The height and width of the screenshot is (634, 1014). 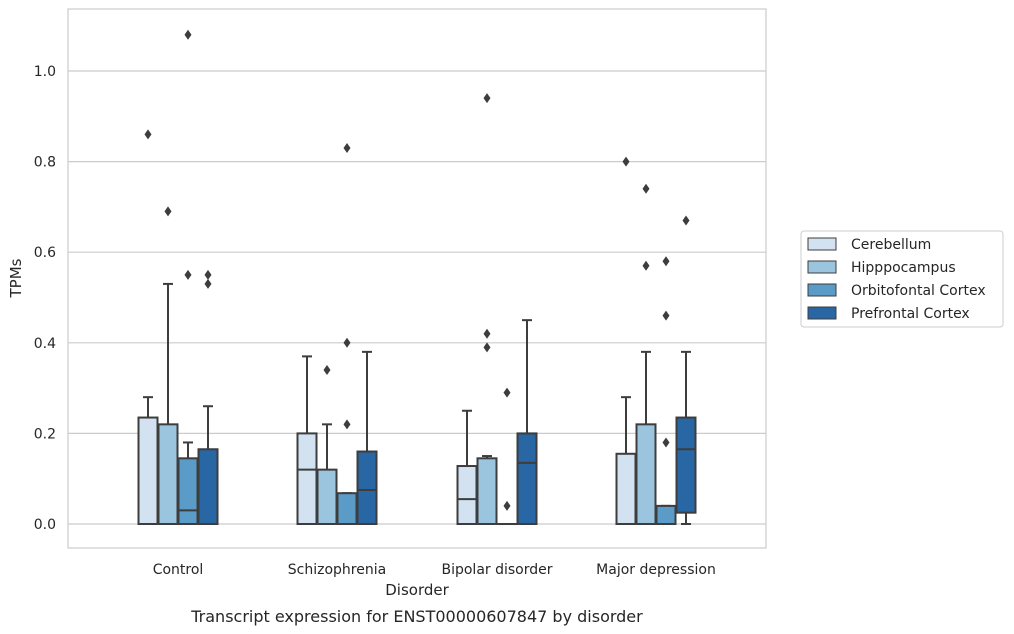 I want to click on legend-frame, so click(x=902, y=279).